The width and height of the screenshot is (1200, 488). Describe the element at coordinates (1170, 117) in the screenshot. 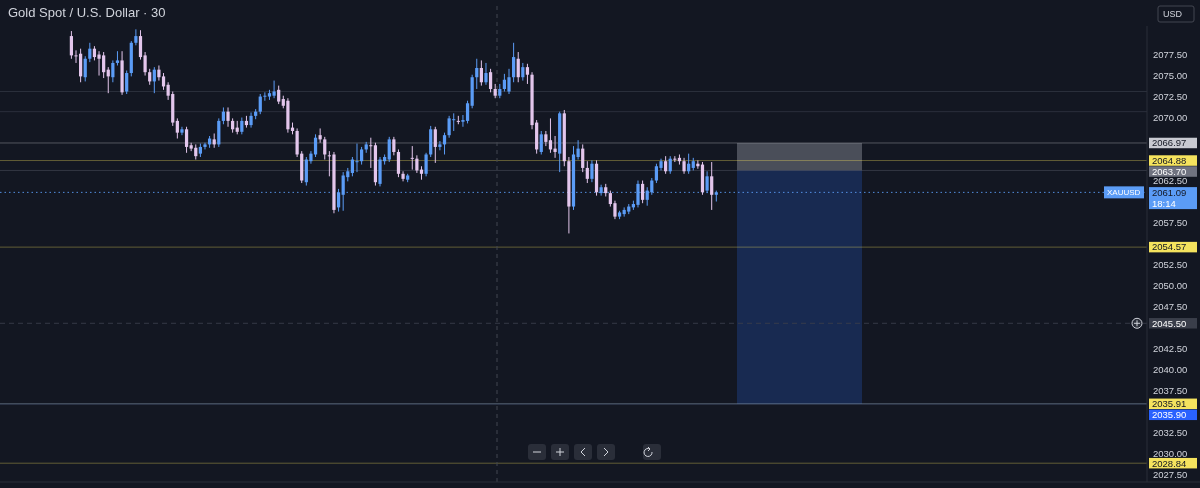

I see `y-tick-label: 2070.00` at that location.